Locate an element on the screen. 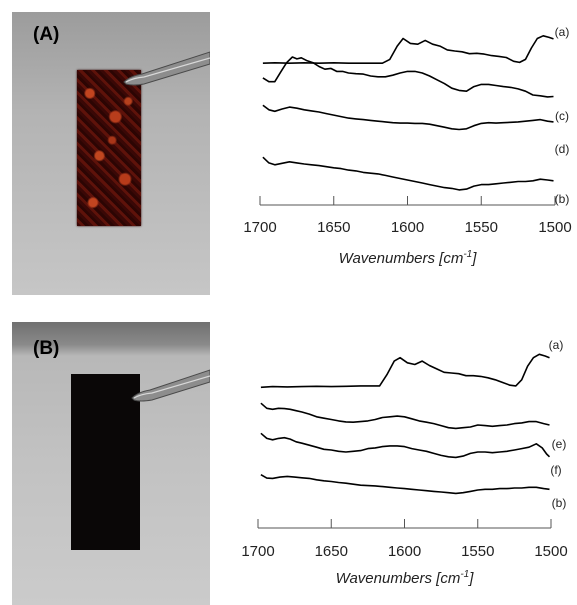 This screenshot has height=605, width=577. black-sample-strip is located at coordinates (105, 462).